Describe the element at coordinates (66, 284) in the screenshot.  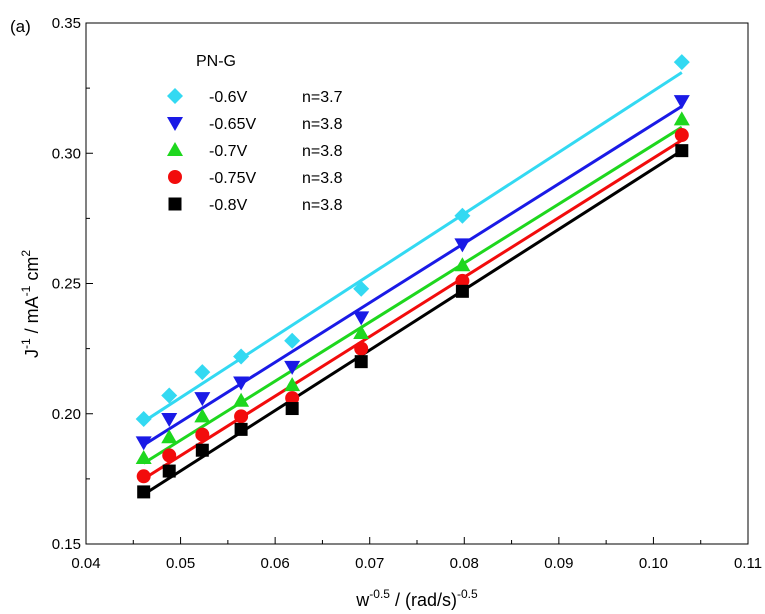
I see `y-tick-label: 0.25` at that location.